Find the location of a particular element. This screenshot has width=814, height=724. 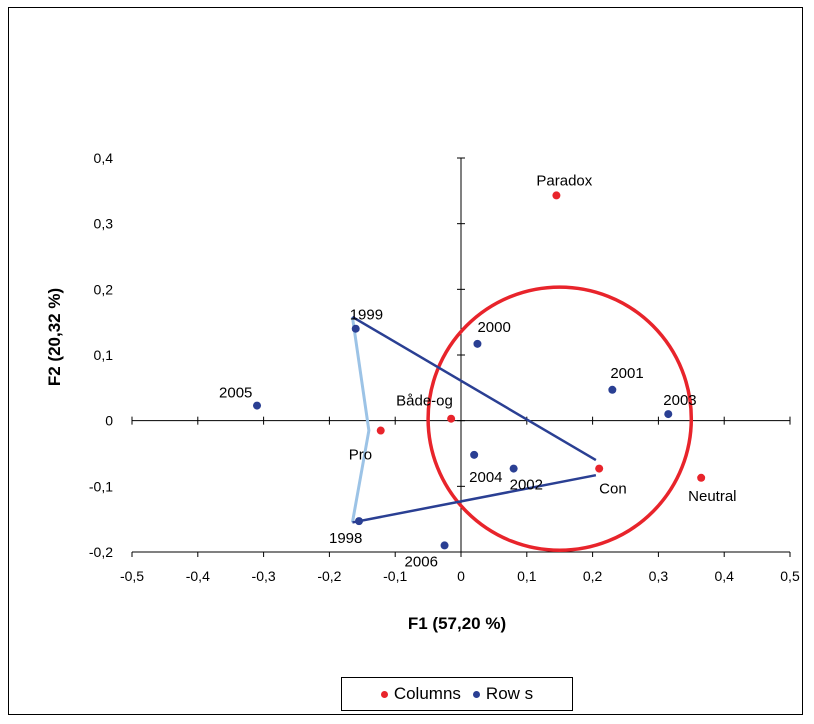

row-point-1999 is located at coordinates (355, 328).